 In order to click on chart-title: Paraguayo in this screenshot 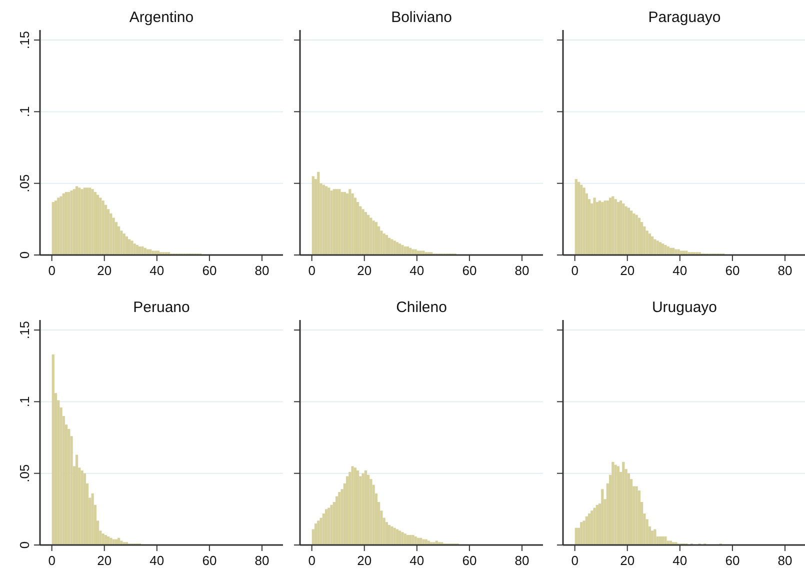, I will do `click(684, 17)`.